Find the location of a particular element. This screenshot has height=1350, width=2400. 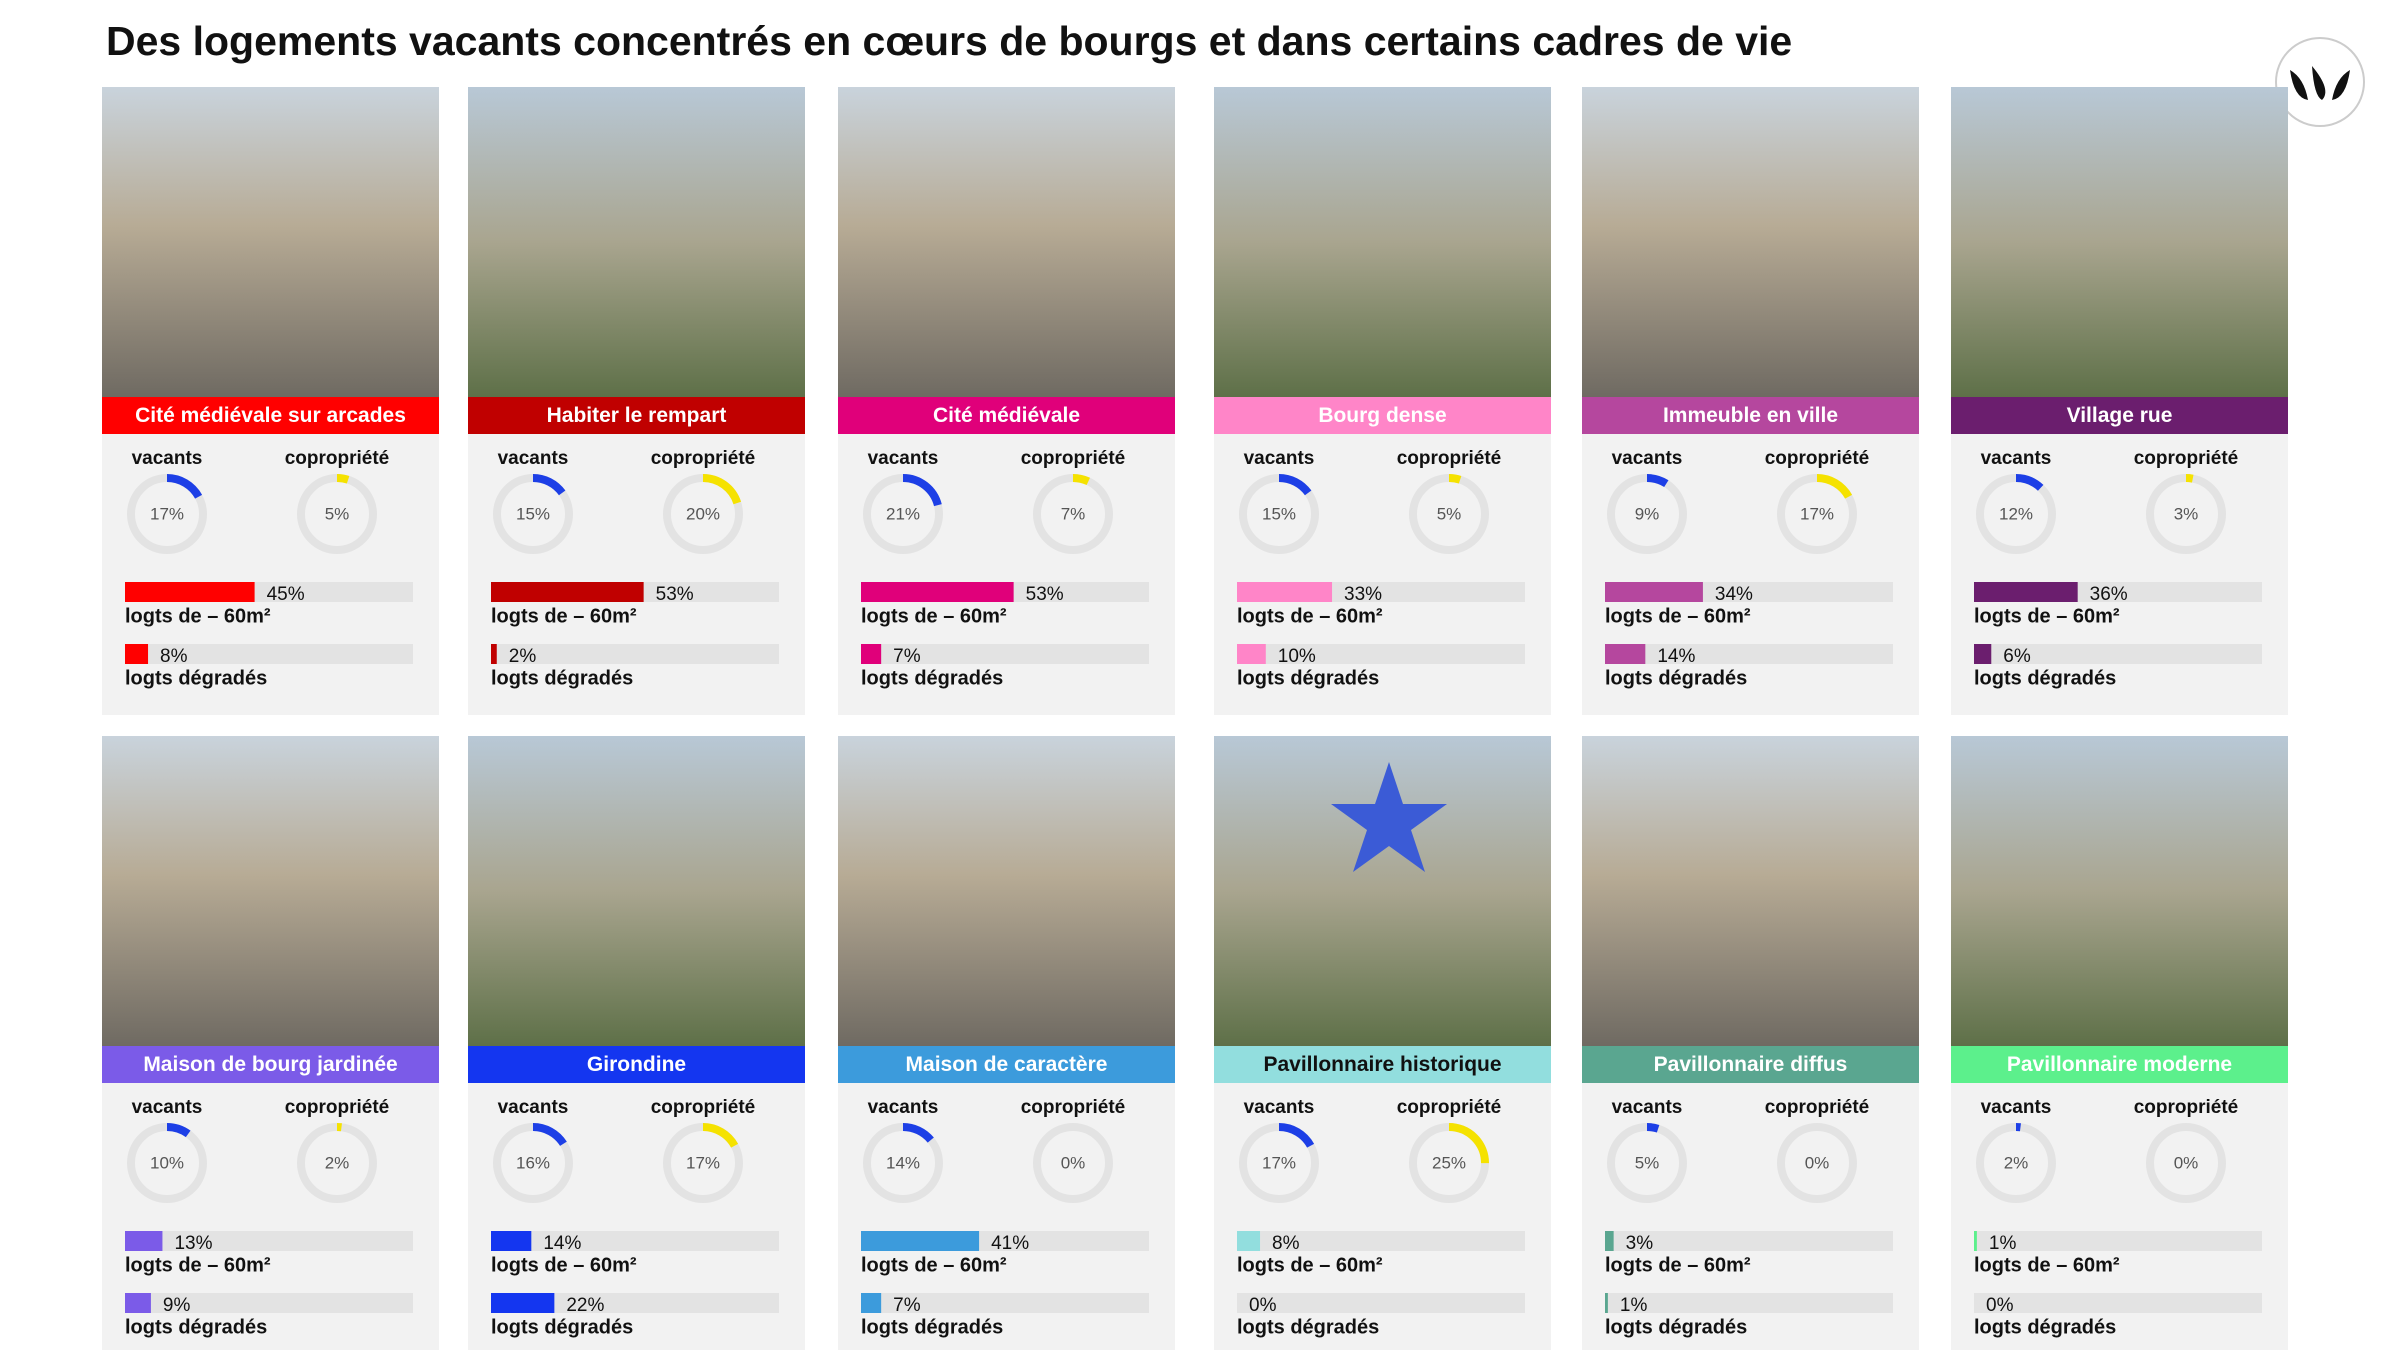

donut-value: 20% is located at coordinates (703, 513).